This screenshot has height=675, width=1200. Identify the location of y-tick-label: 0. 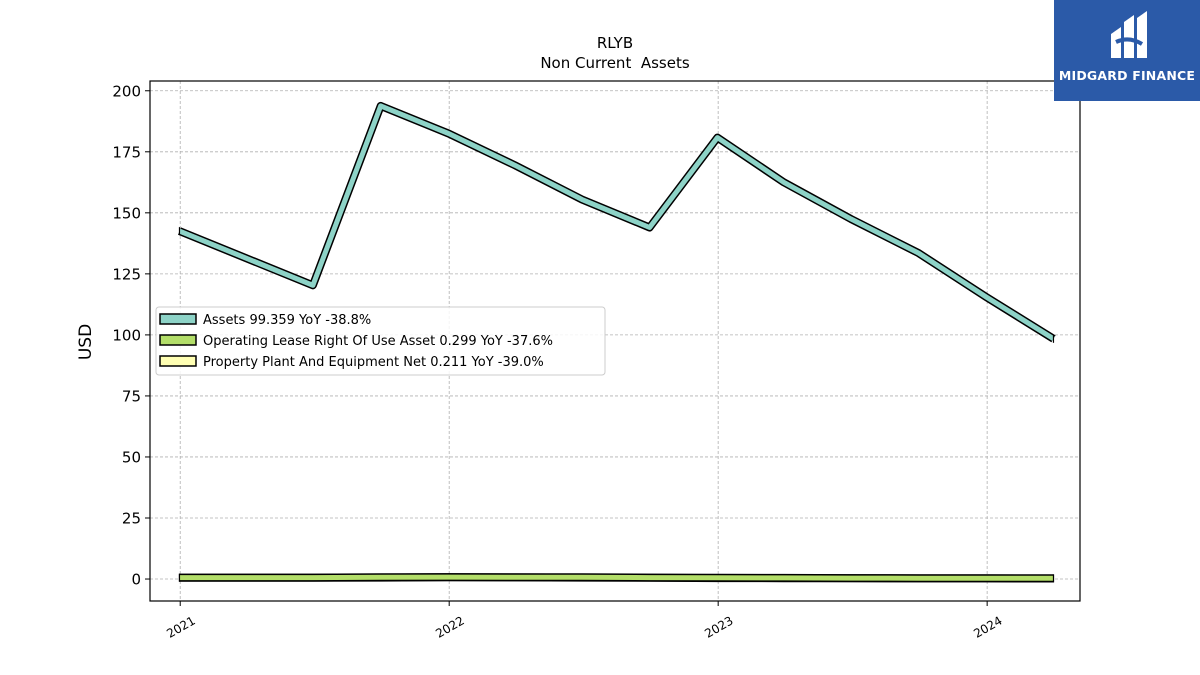
(136, 580).